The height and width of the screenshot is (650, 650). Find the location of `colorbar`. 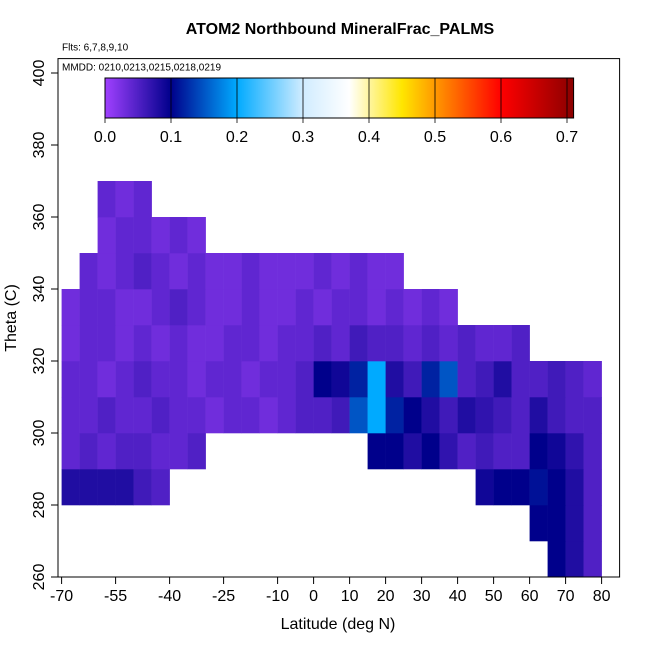

colorbar is located at coordinates (339, 98).